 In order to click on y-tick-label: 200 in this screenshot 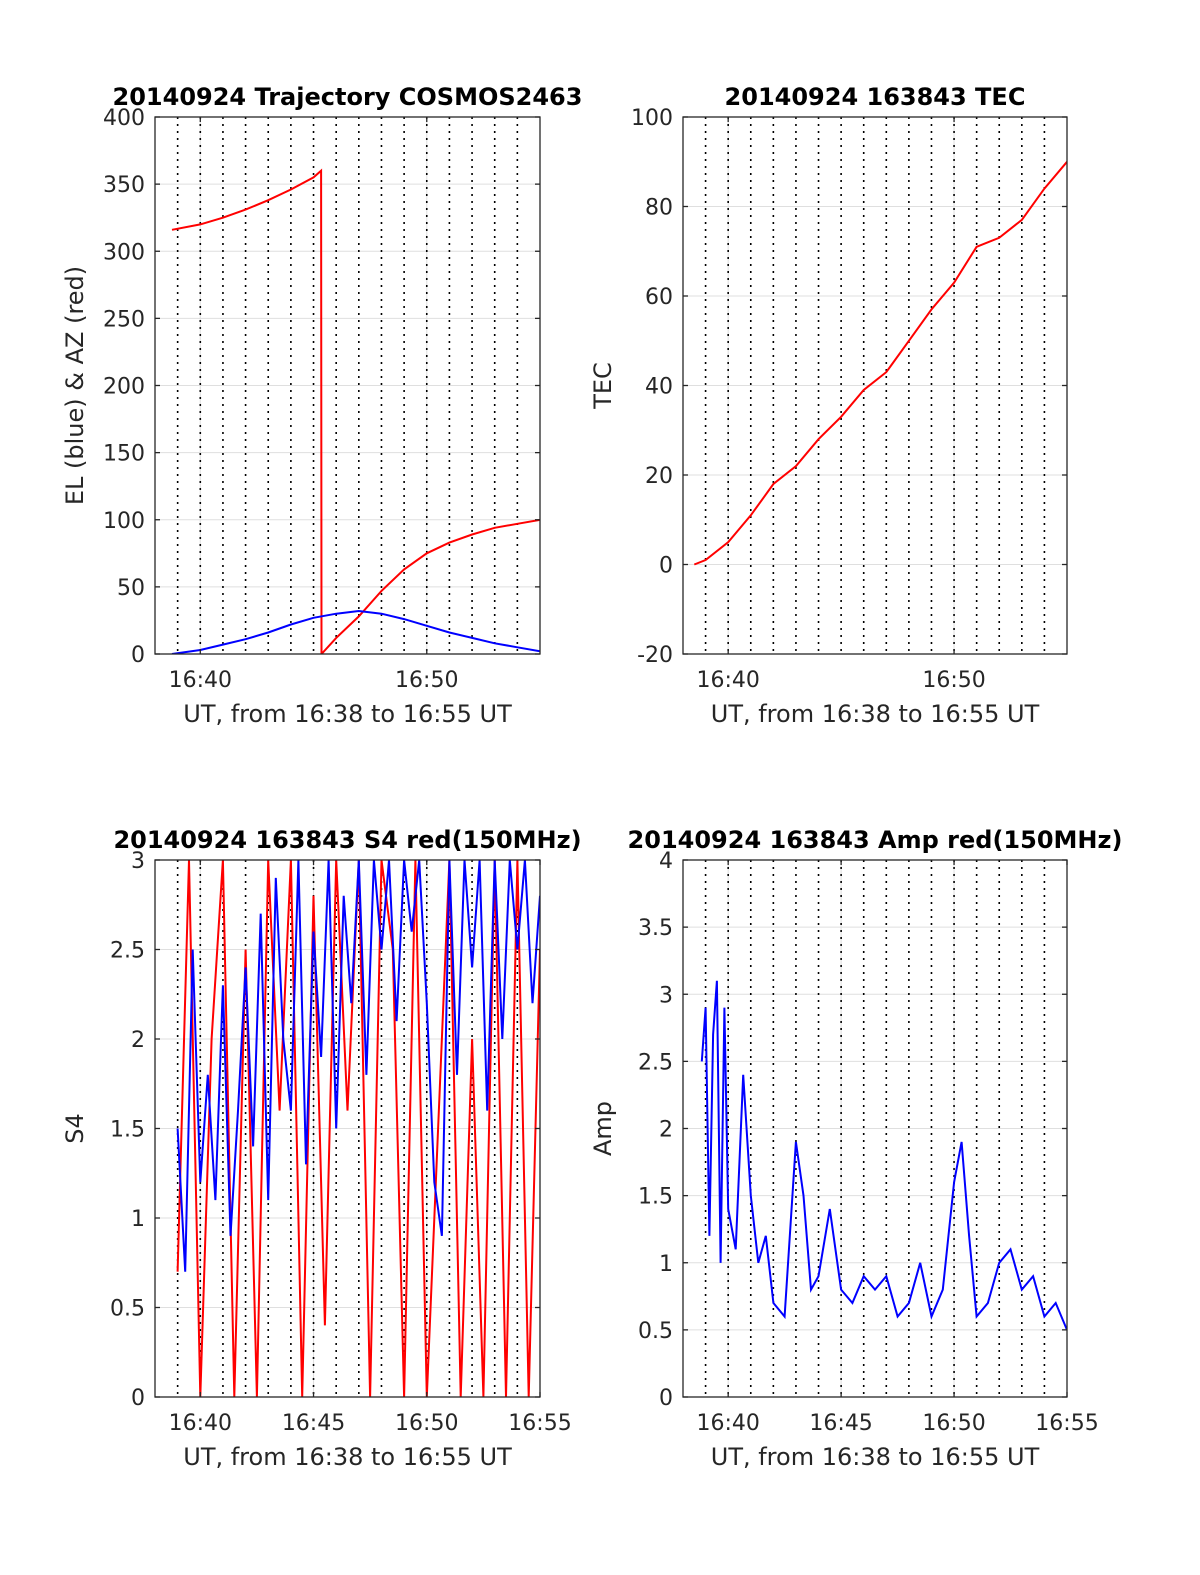, I will do `click(124, 387)`.